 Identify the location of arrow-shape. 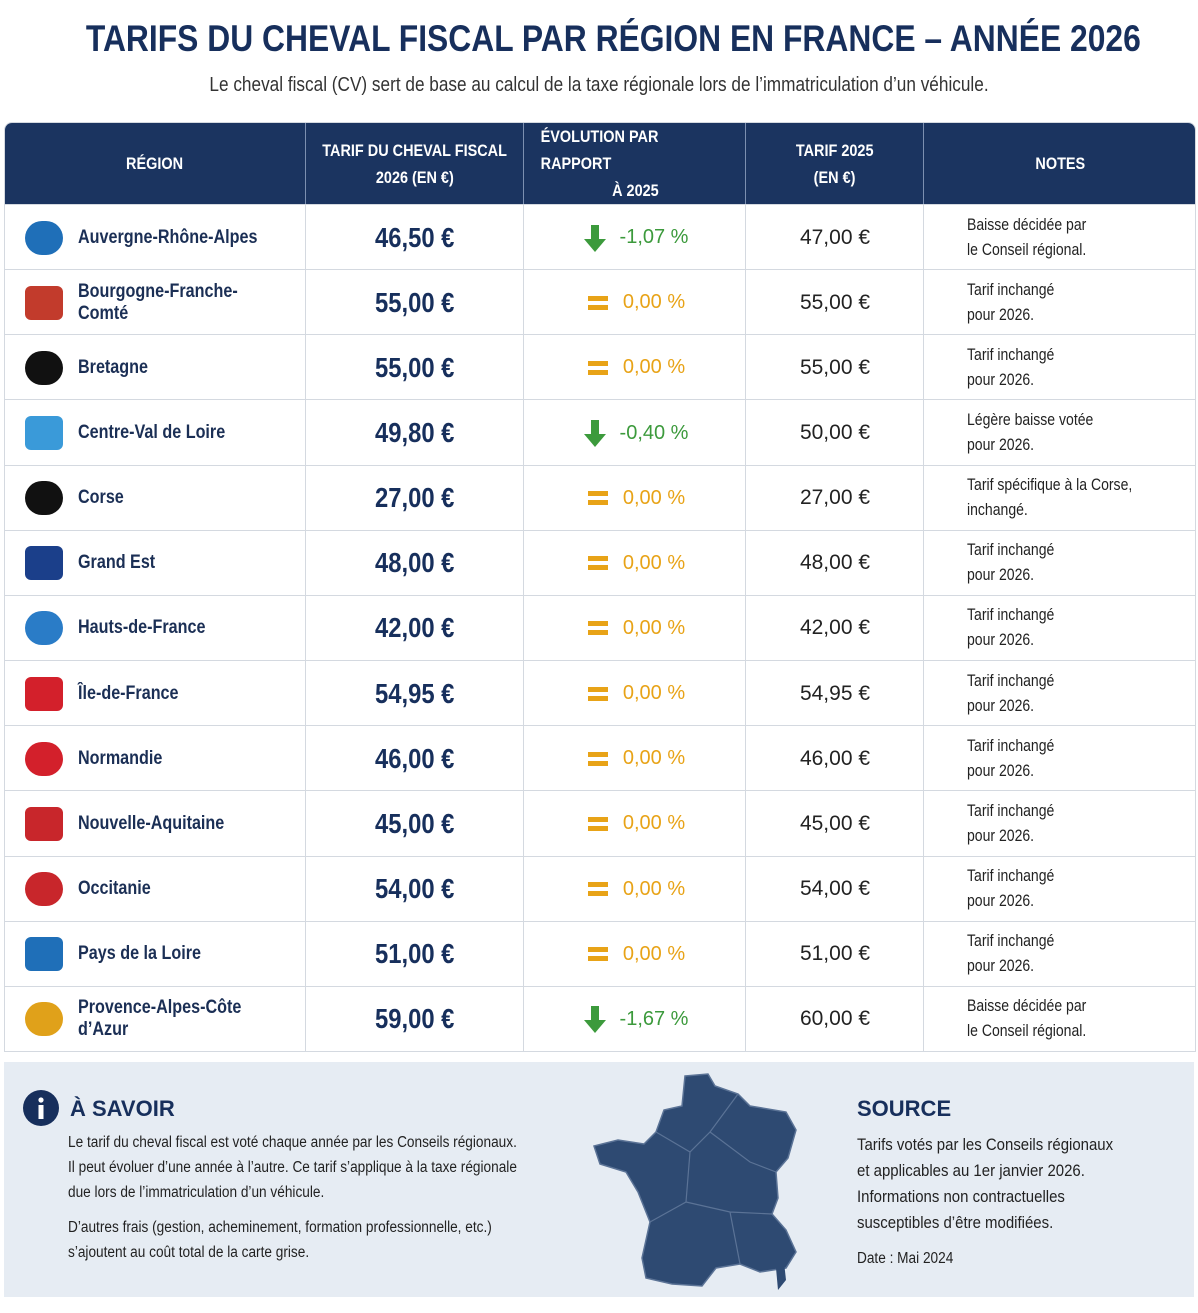
(594, 1020).